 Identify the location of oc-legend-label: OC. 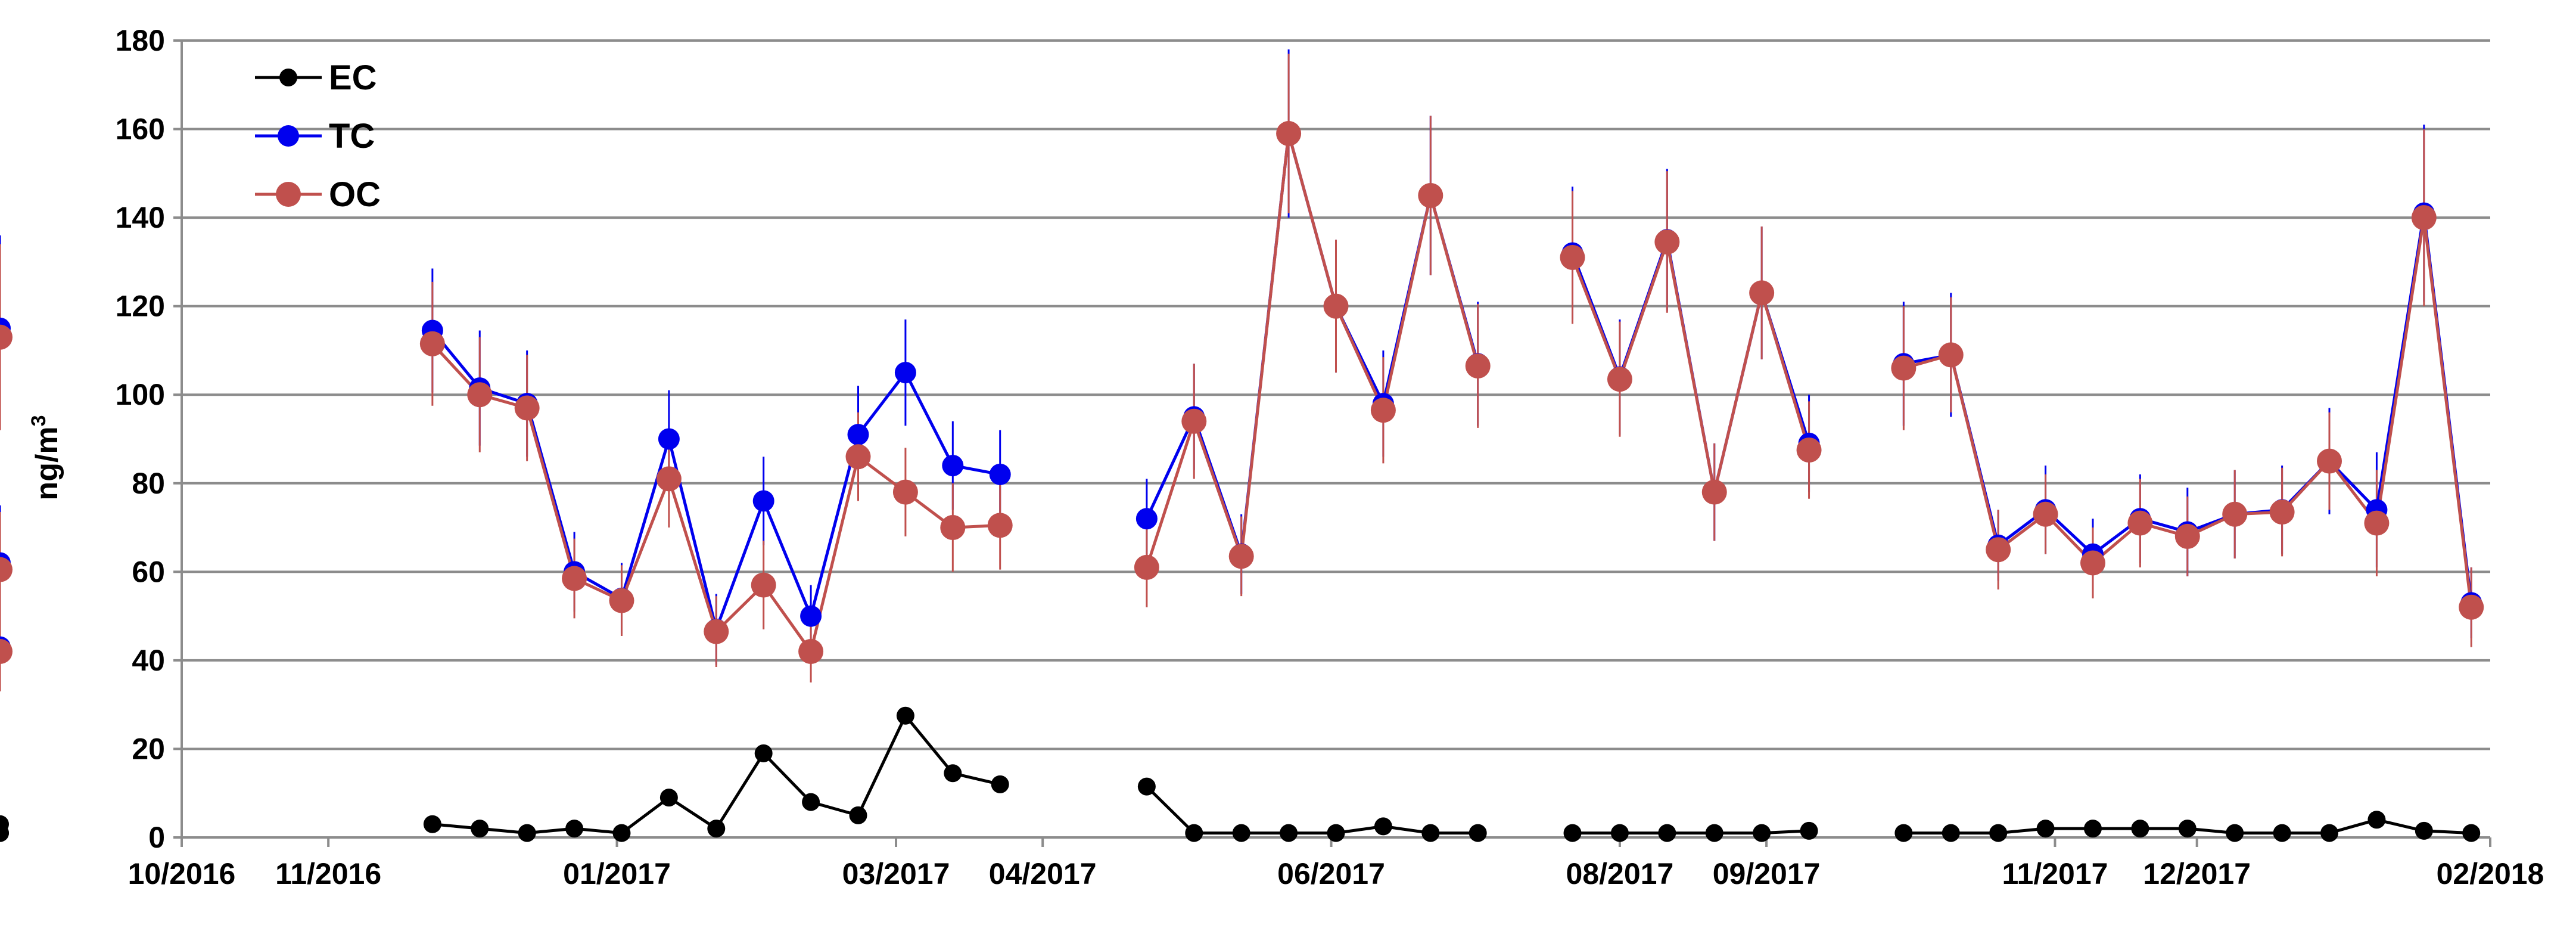
(355, 195).